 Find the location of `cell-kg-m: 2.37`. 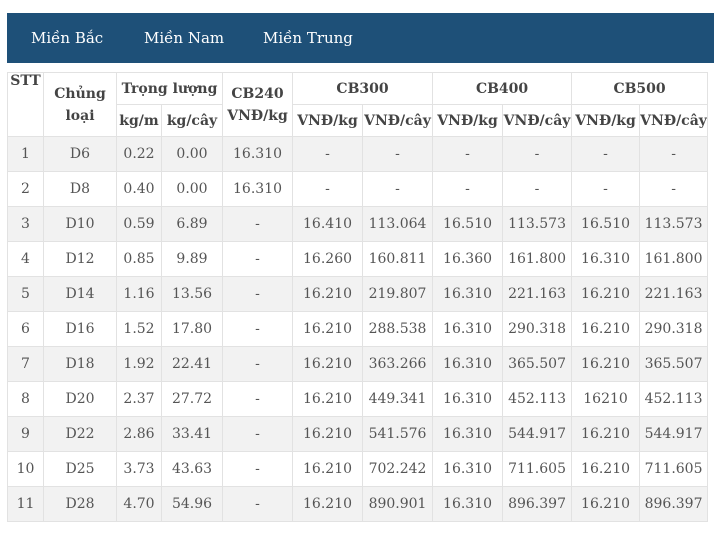

cell-kg-m: 2.37 is located at coordinates (139, 399).